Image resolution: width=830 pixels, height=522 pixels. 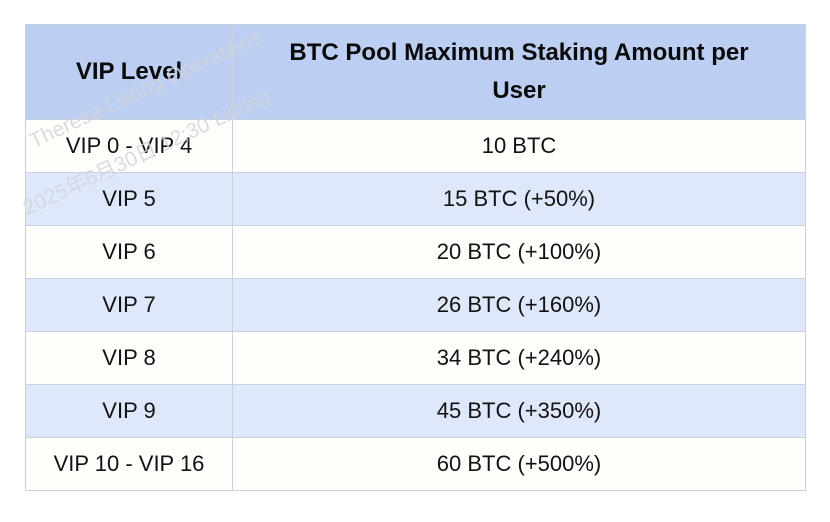 I want to click on amount-cell: 26 BTC (+160%), so click(x=519, y=305).